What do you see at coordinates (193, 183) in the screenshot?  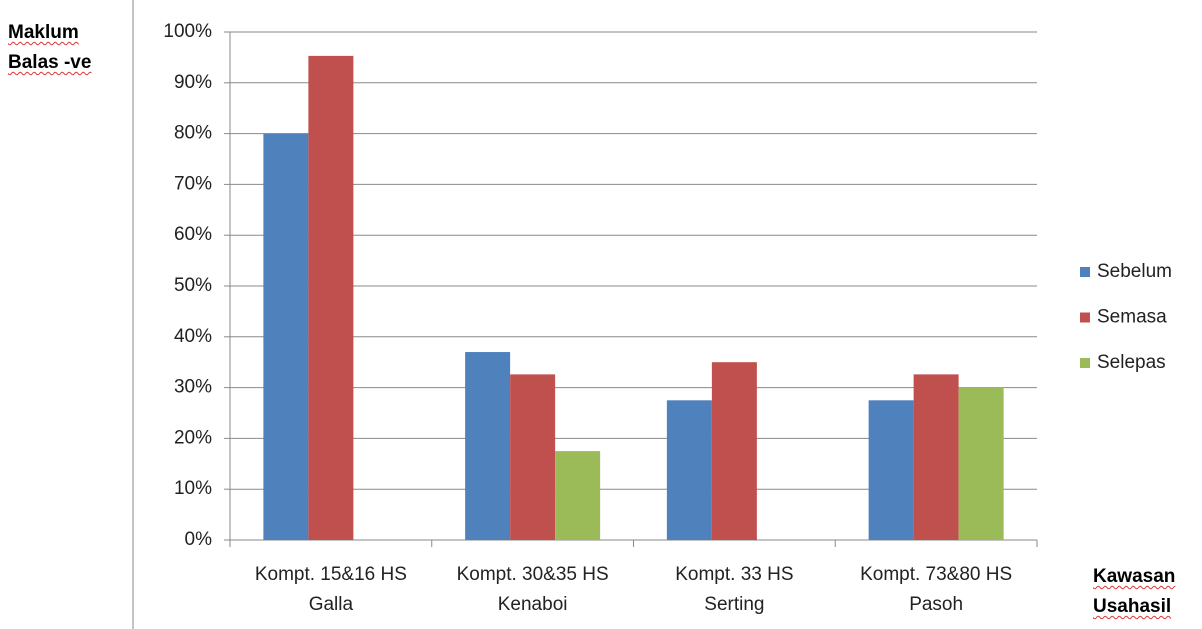 I see `y-tick-label: 70%` at bounding box center [193, 183].